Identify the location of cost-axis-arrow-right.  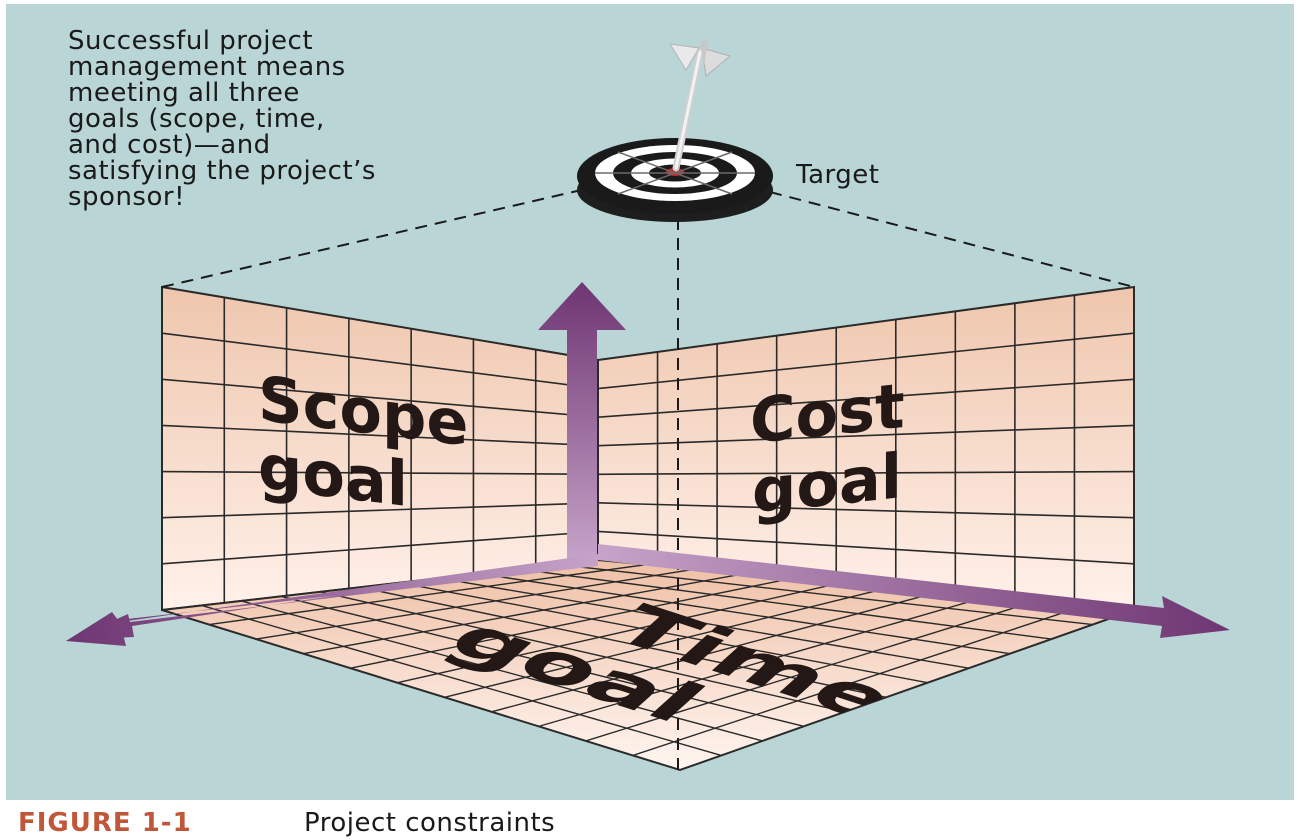
(914, 591).